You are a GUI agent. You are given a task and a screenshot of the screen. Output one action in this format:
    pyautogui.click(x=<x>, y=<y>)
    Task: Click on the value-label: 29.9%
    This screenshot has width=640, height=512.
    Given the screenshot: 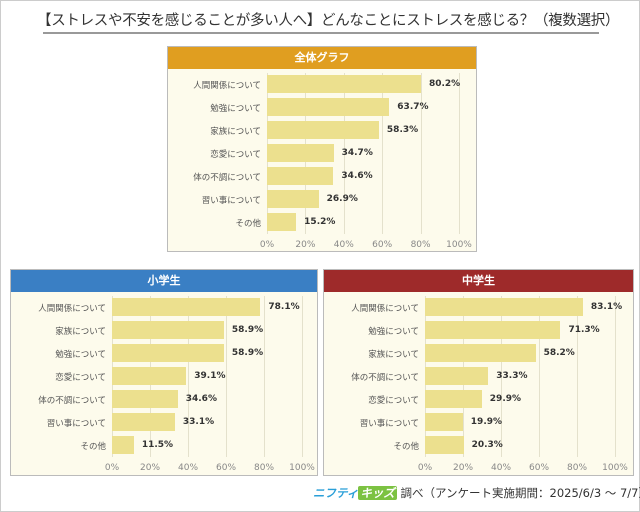 What is the action you would take?
    pyautogui.click(x=505, y=399)
    